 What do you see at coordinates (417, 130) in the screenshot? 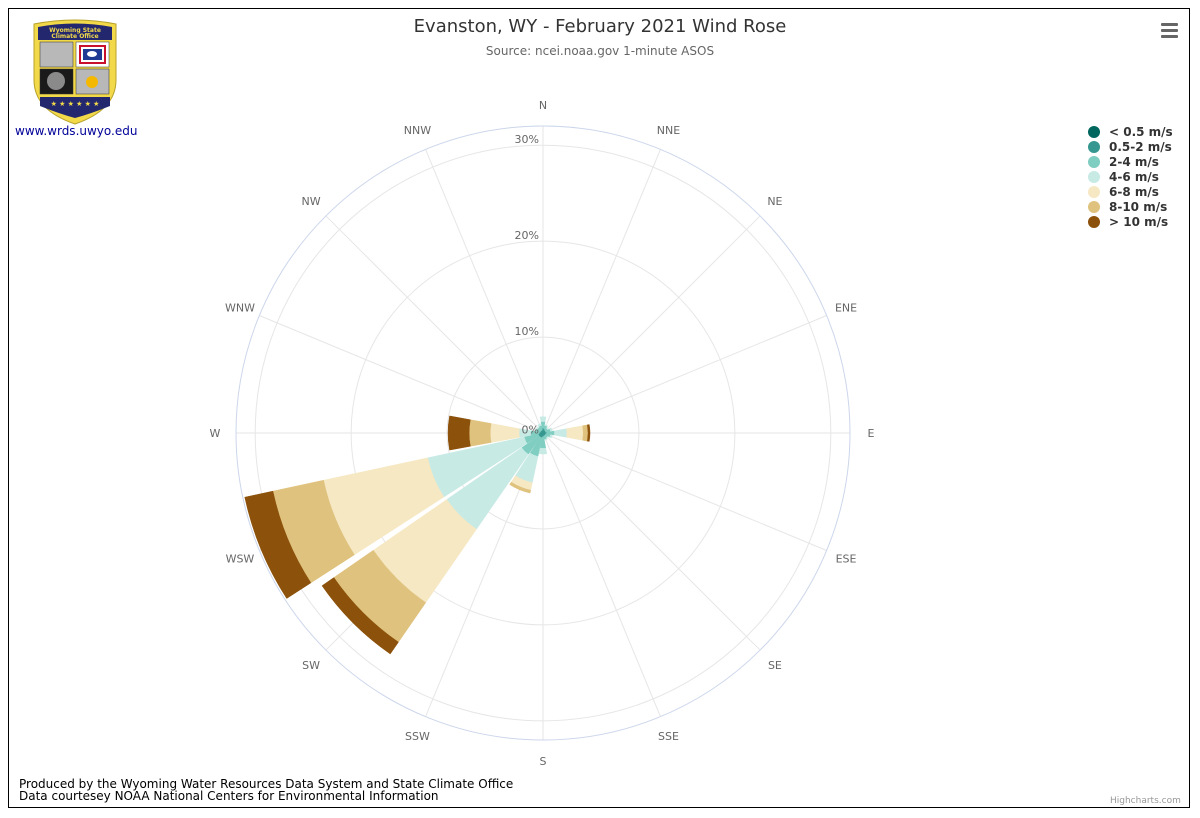
I see `direction-label-nnw: NNW` at bounding box center [417, 130].